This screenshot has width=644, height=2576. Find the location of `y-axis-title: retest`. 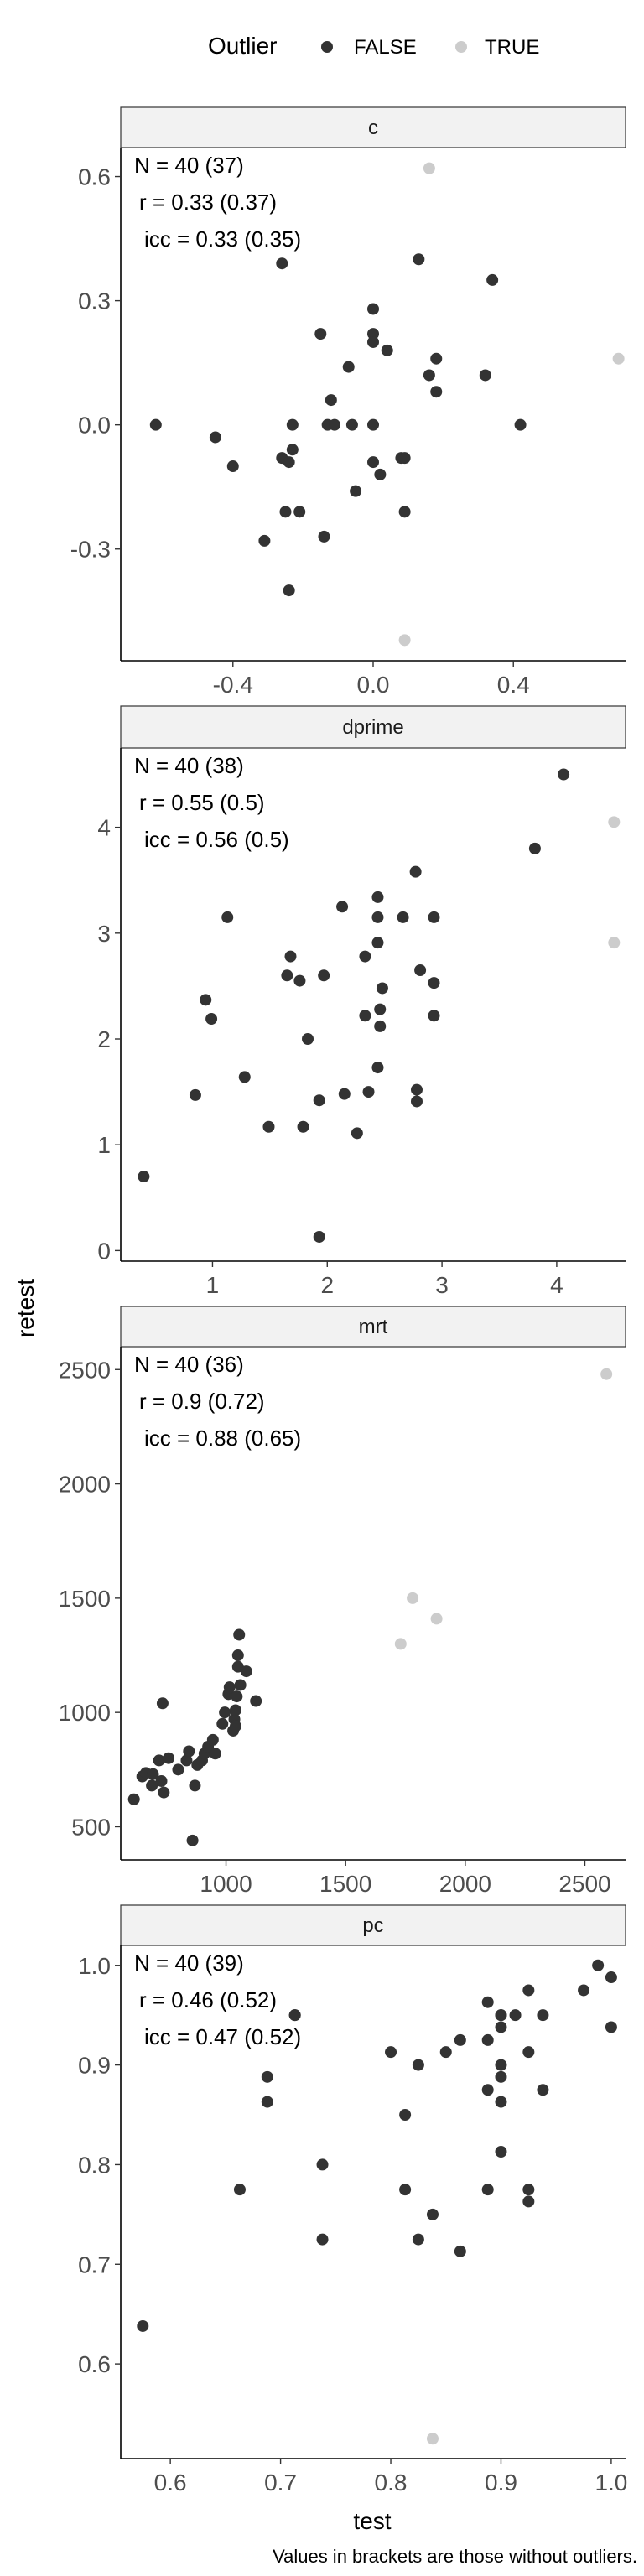

y-axis-title: retest is located at coordinates (26, 1308).